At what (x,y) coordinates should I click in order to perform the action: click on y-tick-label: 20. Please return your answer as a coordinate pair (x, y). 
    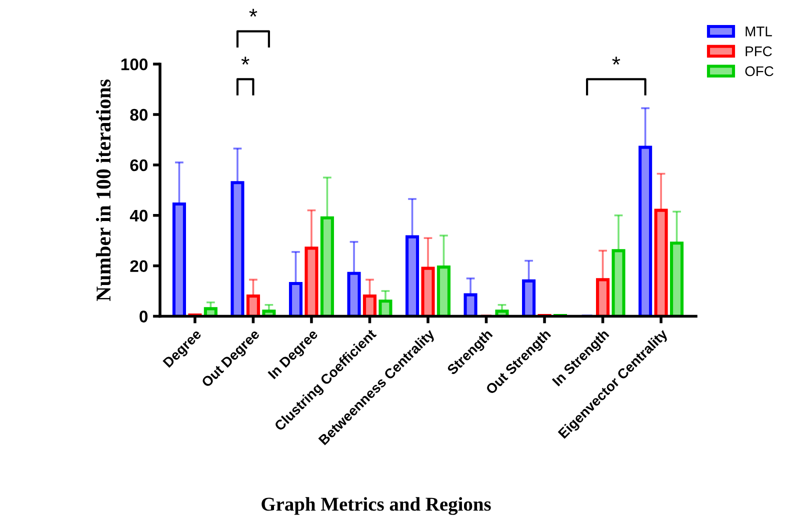
    Looking at the image, I should click on (139, 266).